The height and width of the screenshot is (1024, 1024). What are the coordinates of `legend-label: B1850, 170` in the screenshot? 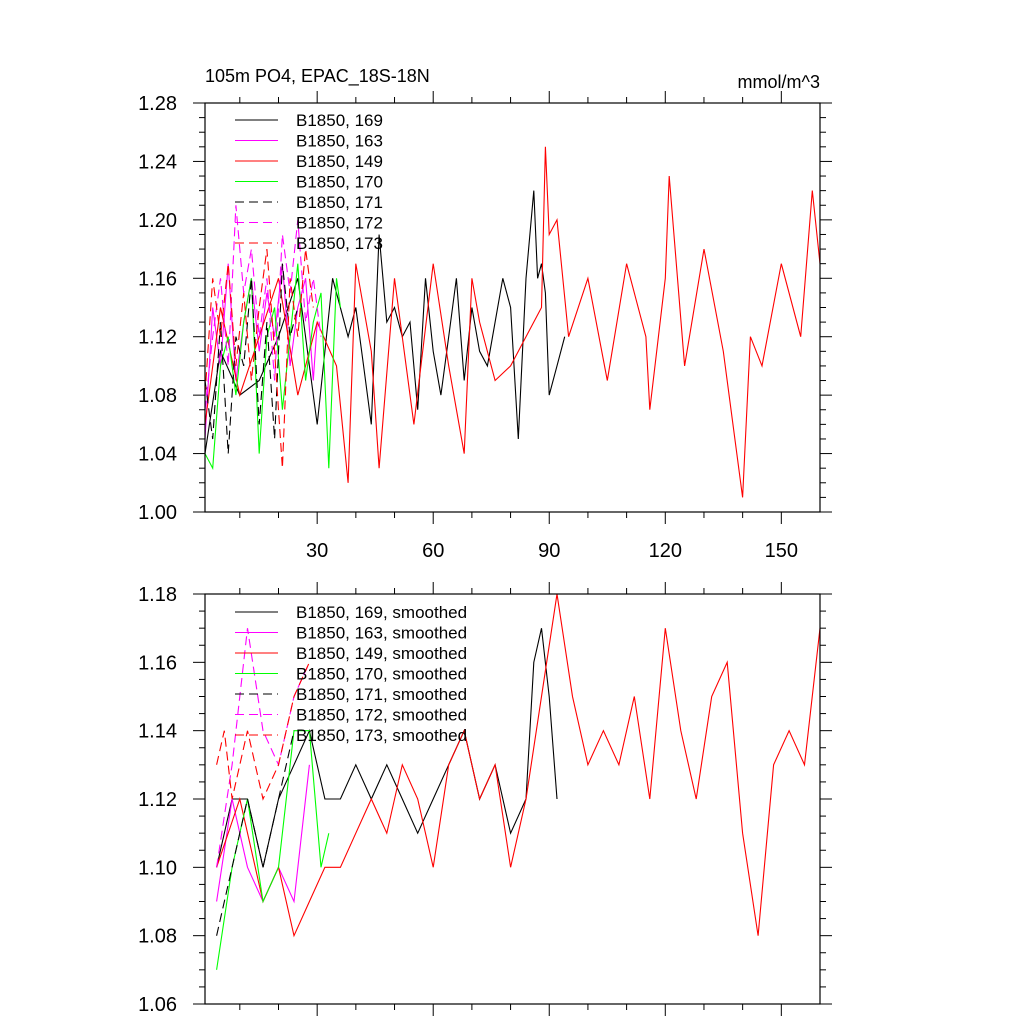 It's located at (339, 182).